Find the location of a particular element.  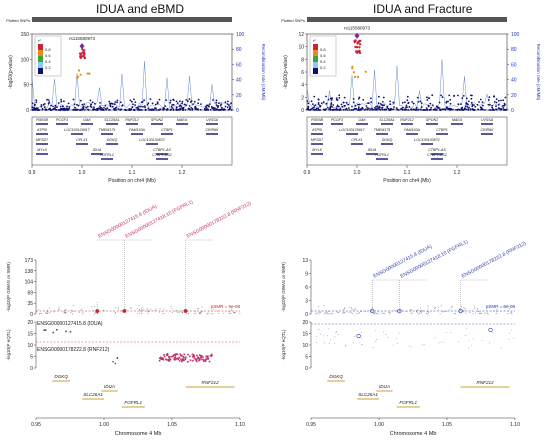

gene-label: FGFRL1 is located at coordinates (382, 155).